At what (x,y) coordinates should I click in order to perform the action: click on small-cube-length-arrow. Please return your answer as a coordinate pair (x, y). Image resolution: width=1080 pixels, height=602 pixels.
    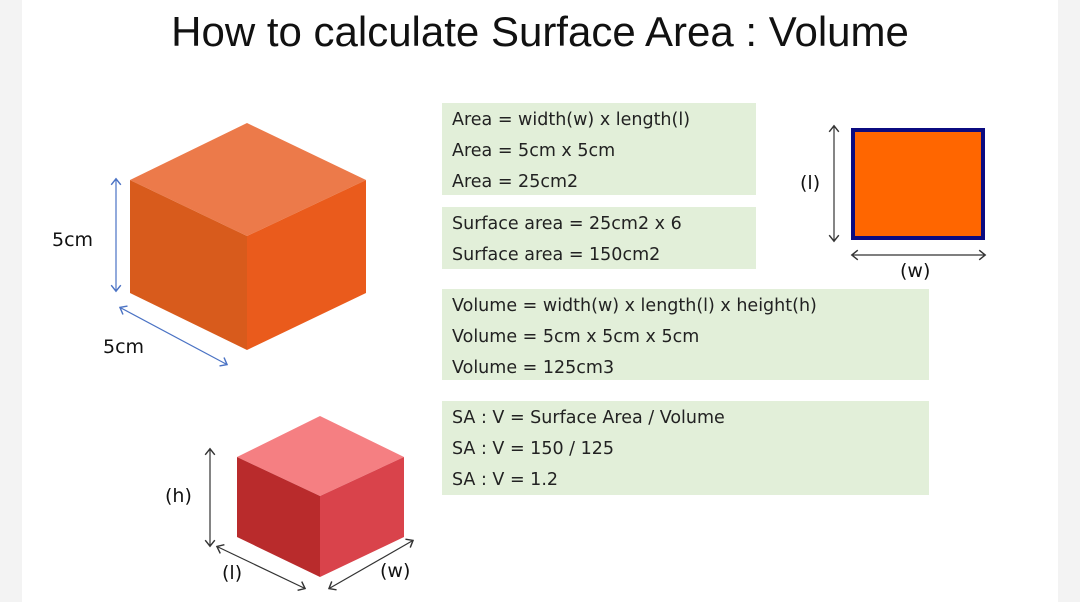
    Looking at the image, I should click on (261, 567).